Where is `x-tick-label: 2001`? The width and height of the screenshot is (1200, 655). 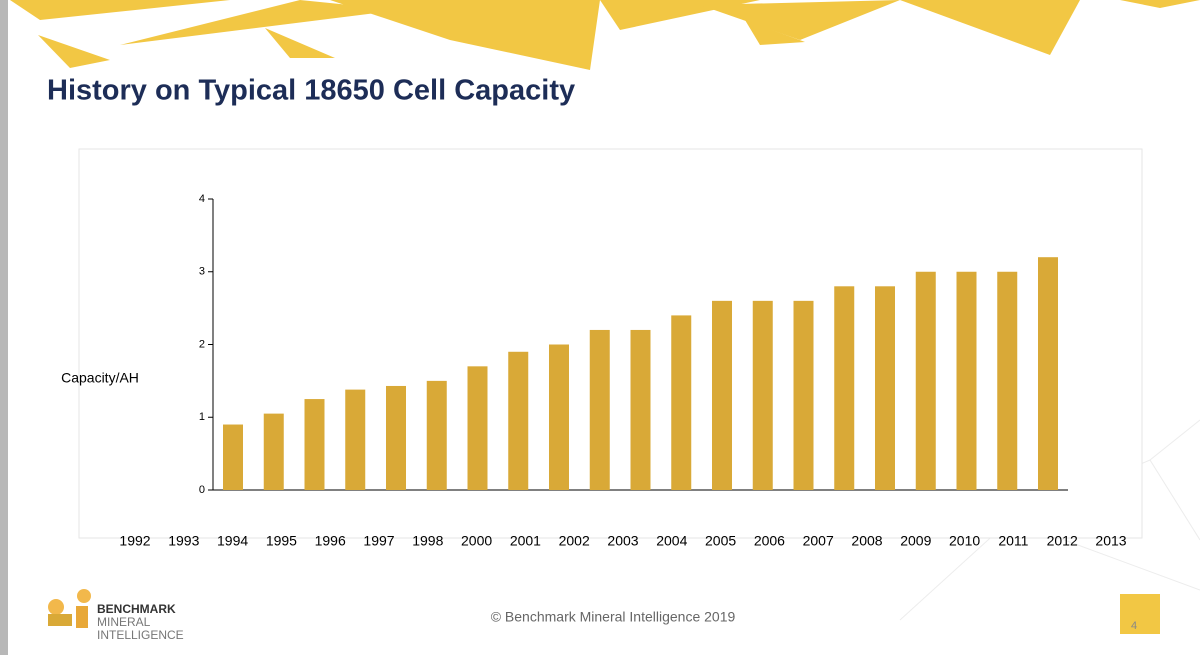
x-tick-label: 2001 is located at coordinates (525, 541).